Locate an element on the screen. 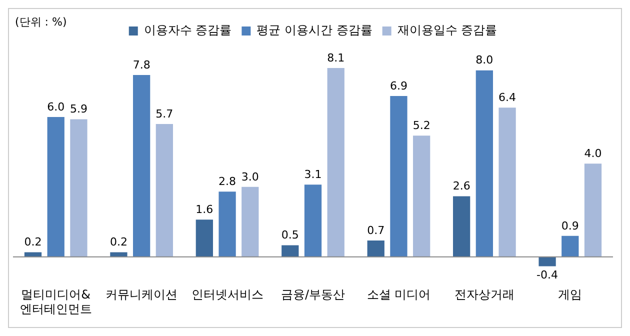  data-label: 6.0 is located at coordinates (56, 107).